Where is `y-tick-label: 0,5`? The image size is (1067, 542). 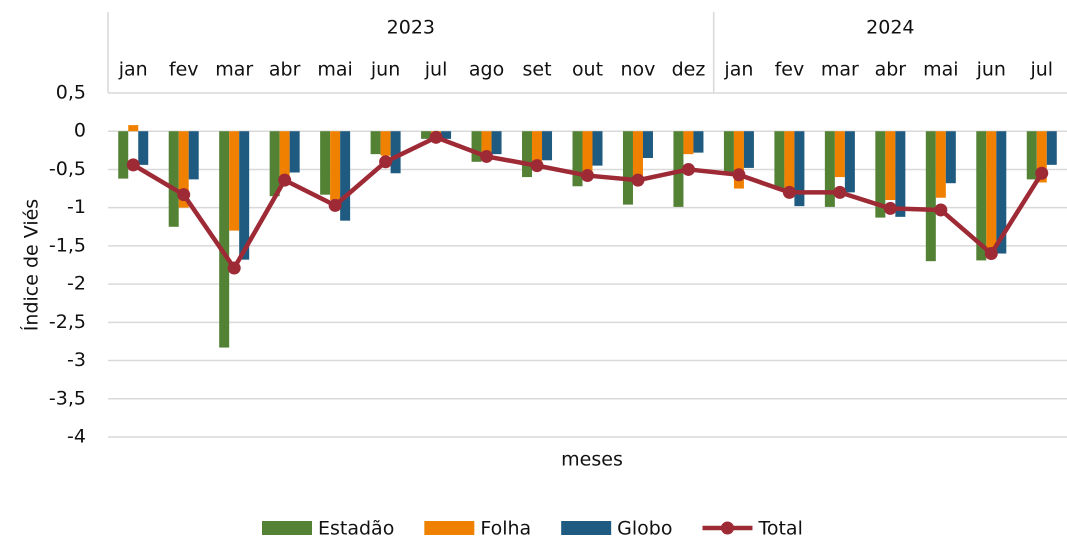 y-tick-label: 0,5 is located at coordinates (71, 93).